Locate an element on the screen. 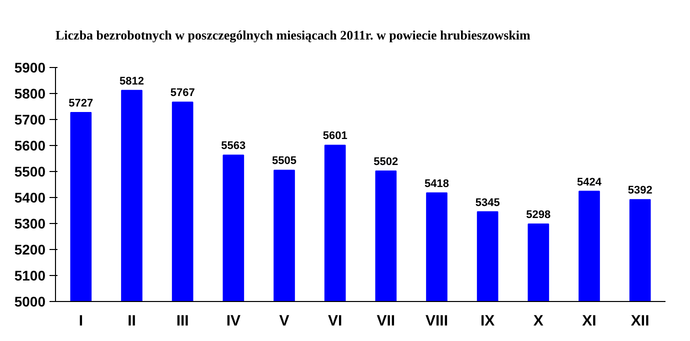 Image resolution: width=690 pixels, height=341 pixels. y-tick-label: 5900 is located at coordinates (30, 68).